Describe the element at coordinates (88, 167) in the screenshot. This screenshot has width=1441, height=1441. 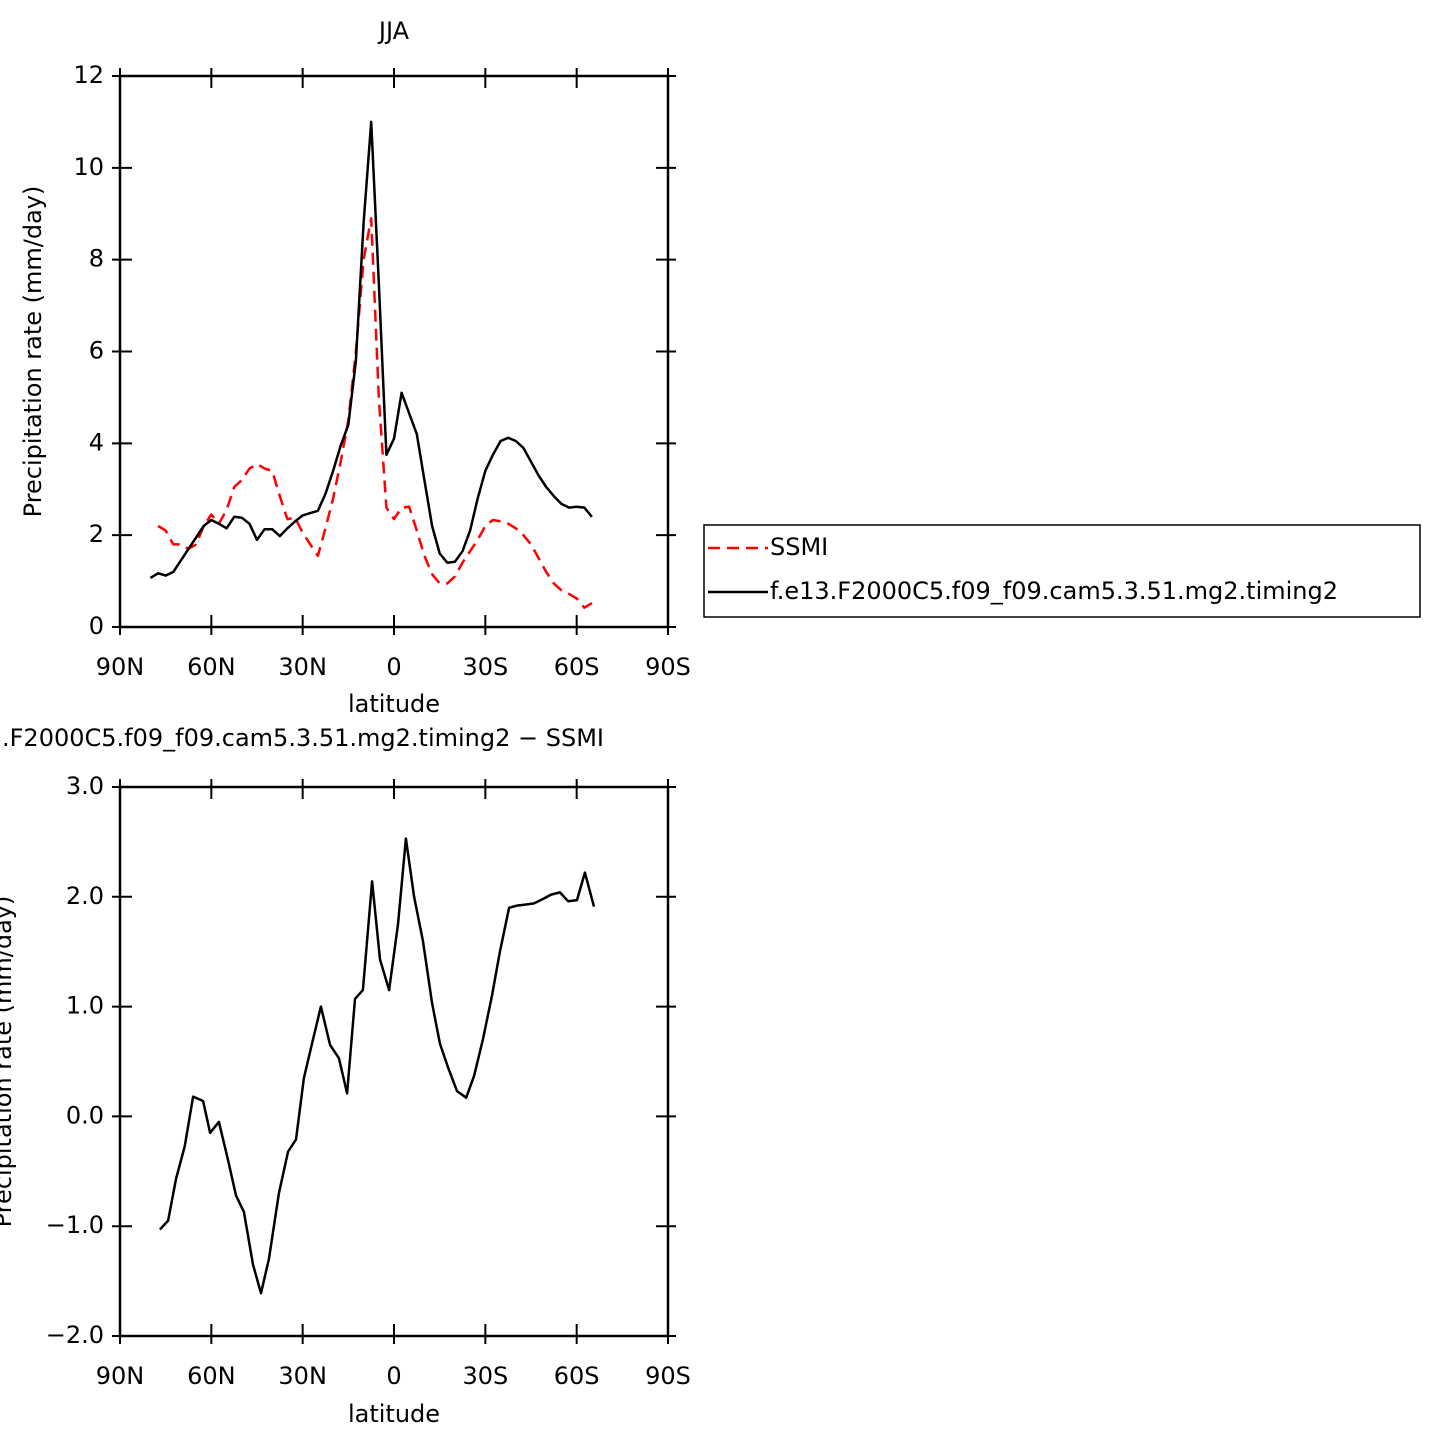
I see `y-tick-label: 10` at that location.